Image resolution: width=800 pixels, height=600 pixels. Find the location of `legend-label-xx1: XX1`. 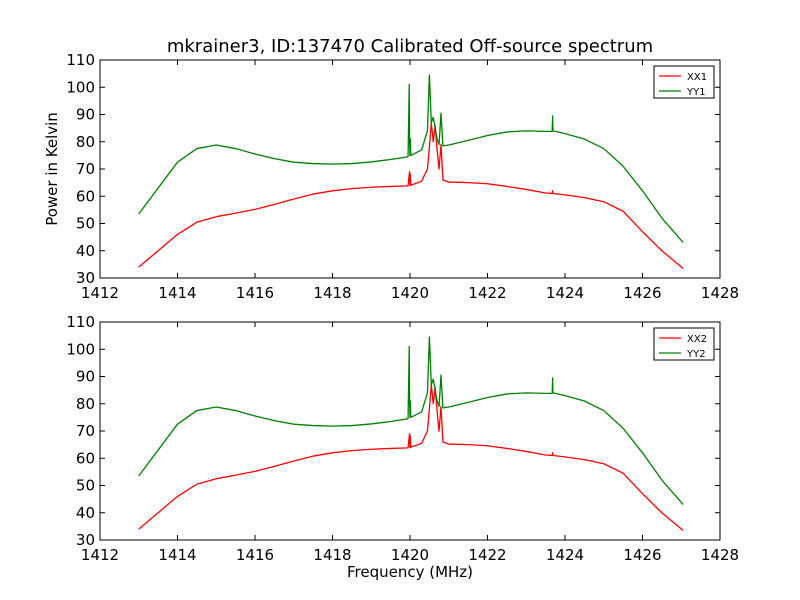

legend-label-xx1: XX1 is located at coordinates (697, 77).